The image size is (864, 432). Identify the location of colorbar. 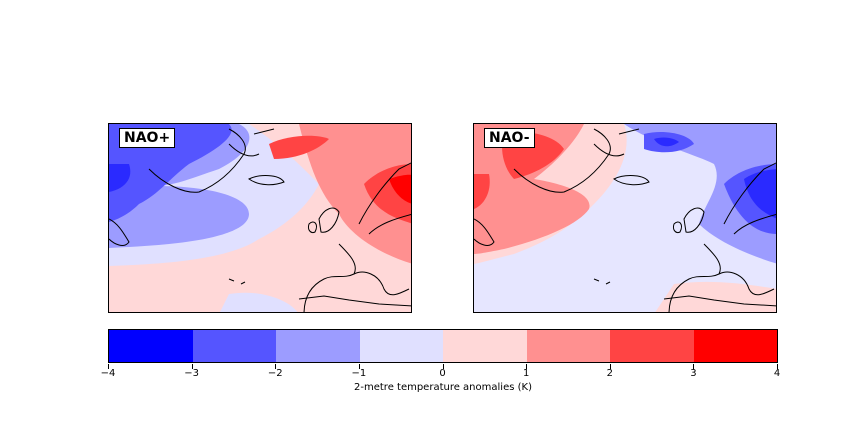
(443, 346).